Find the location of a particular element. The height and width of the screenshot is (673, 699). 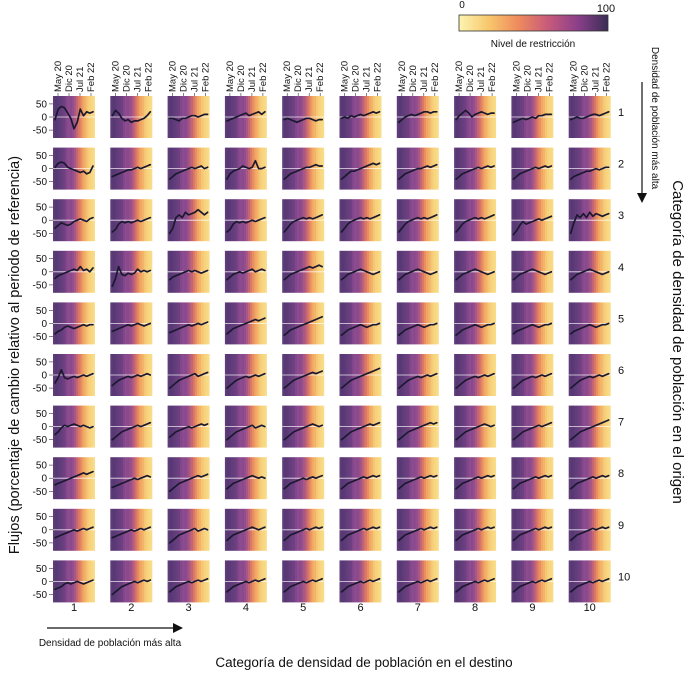

col-category-label: 8 is located at coordinates (475, 608).